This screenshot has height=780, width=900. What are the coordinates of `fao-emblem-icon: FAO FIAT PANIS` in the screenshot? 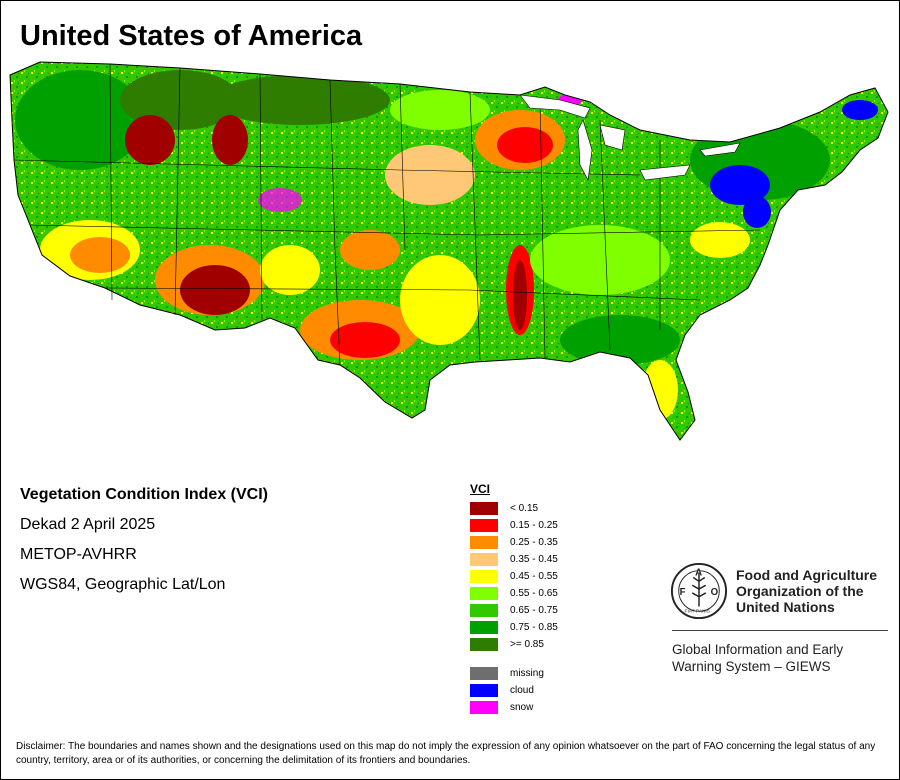 It's located at (699, 591).